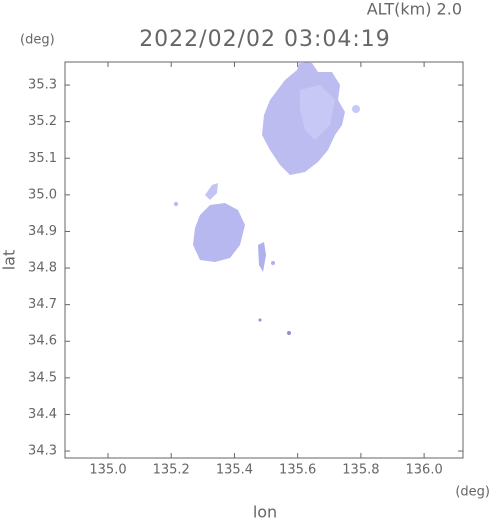 Image resolution: width=491 pixels, height=521 pixels. Describe the element at coordinates (472, 492) in the screenshot. I see `x-unit: (deg)` at that location.